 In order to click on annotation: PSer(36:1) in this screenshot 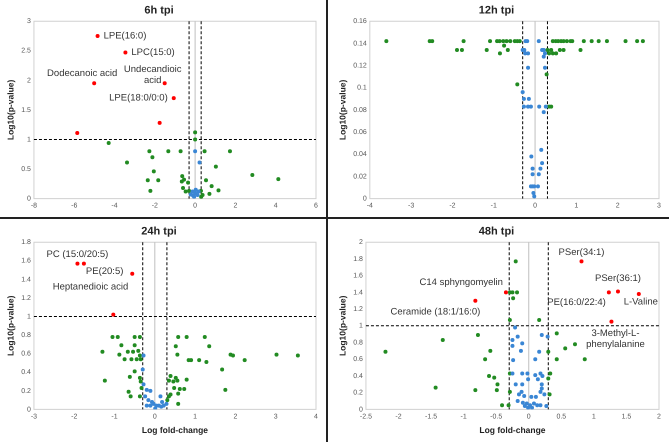, I will do `click(618, 278)`.